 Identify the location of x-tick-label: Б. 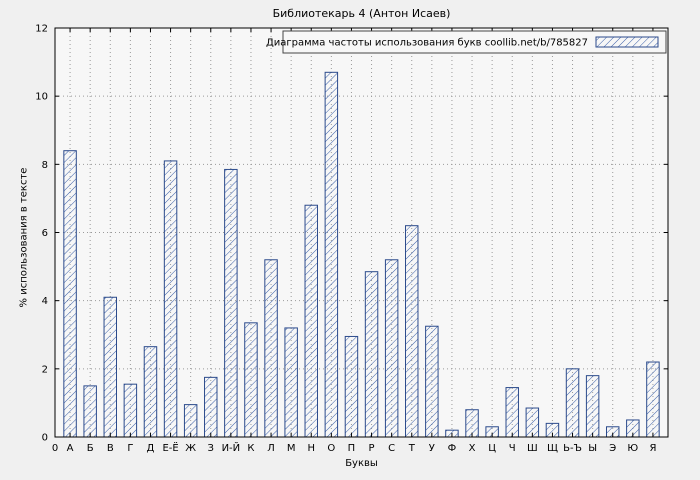
(90, 448).